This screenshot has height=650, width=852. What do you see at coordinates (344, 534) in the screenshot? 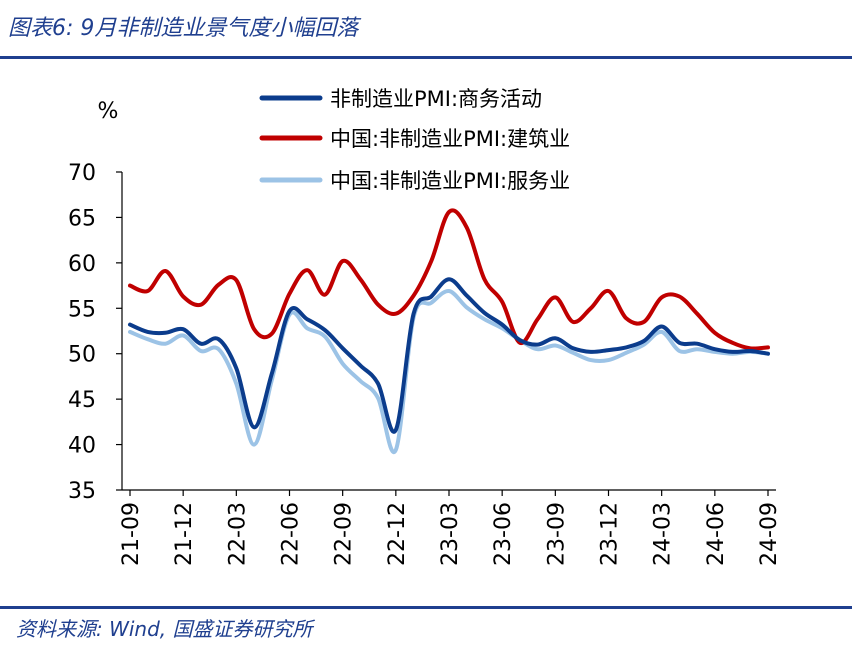
I see `x-tick-label: 22-09` at bounding box center [344, 534].